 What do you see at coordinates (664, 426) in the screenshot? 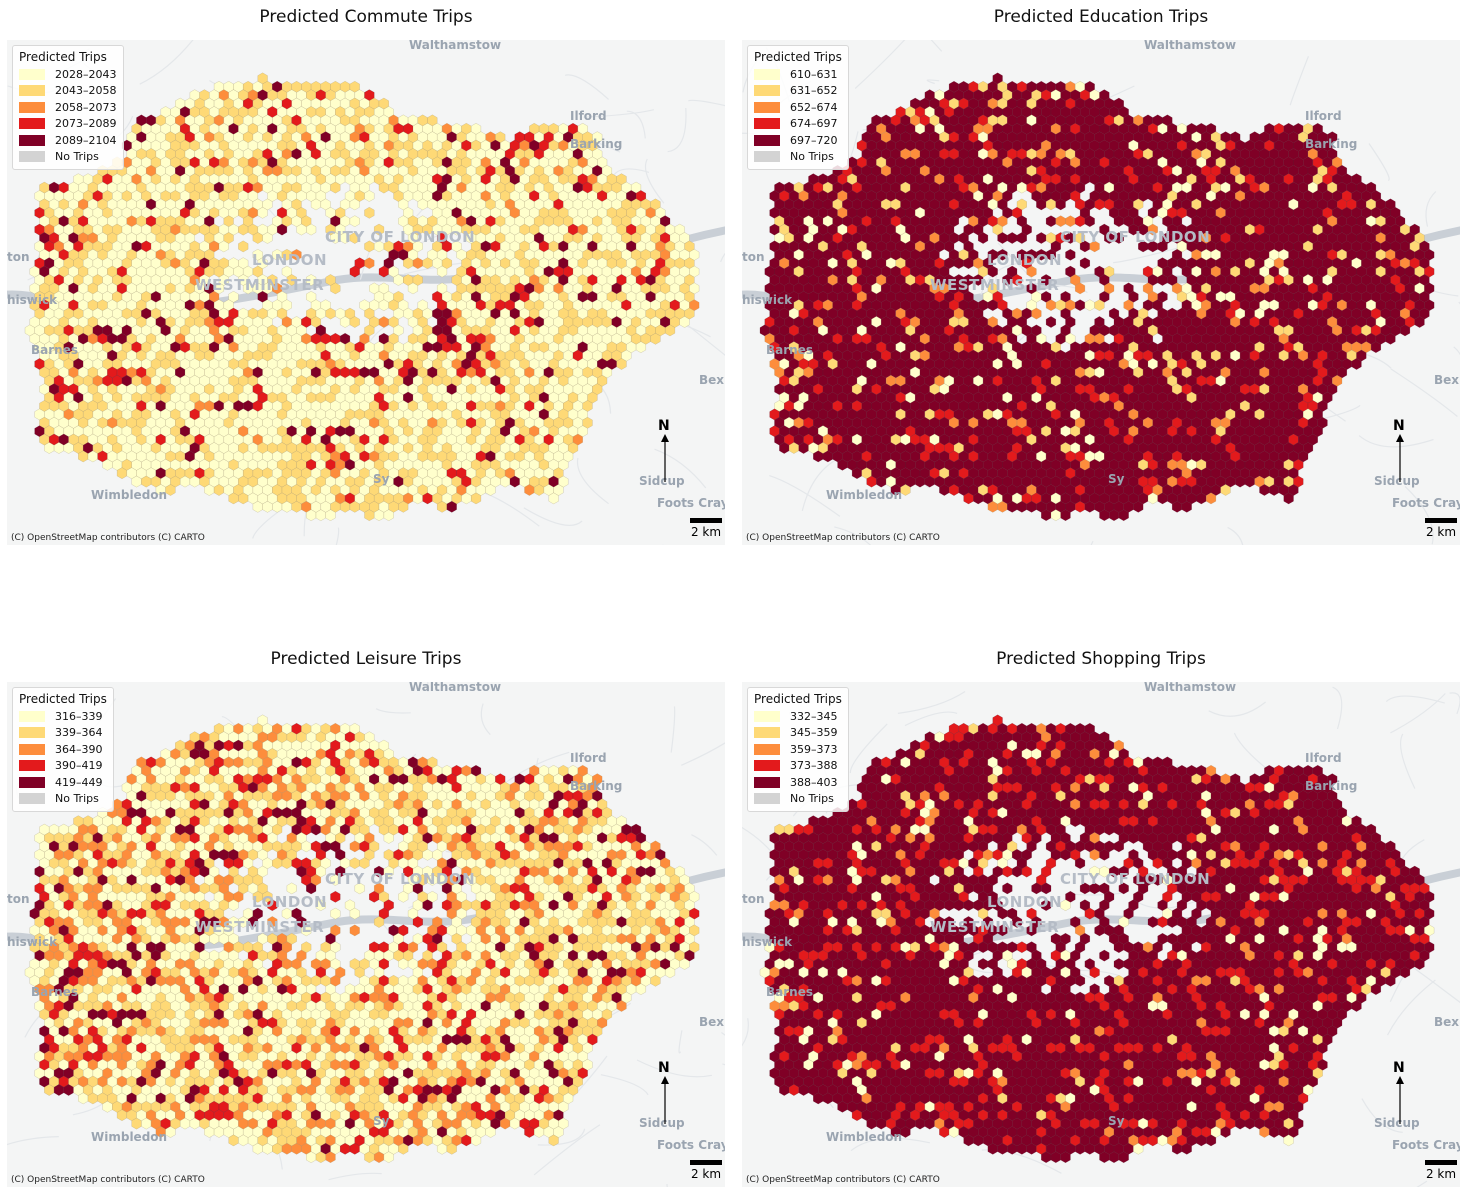
I see `north-label: N` at bounding box center [664, 426].